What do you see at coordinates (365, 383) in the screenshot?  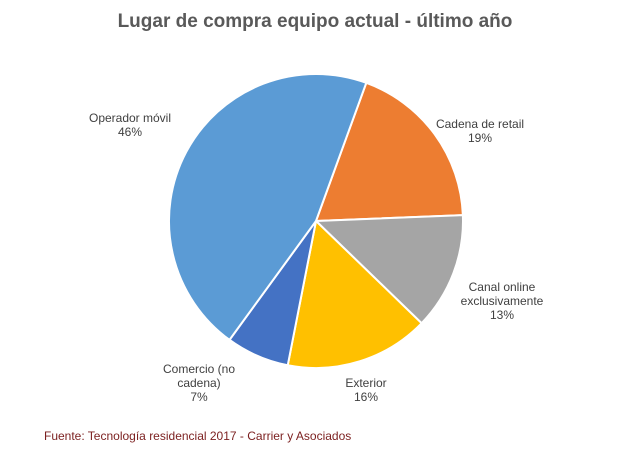 I see `slice-category-label: Exterior` at bounding box center [365, 383].